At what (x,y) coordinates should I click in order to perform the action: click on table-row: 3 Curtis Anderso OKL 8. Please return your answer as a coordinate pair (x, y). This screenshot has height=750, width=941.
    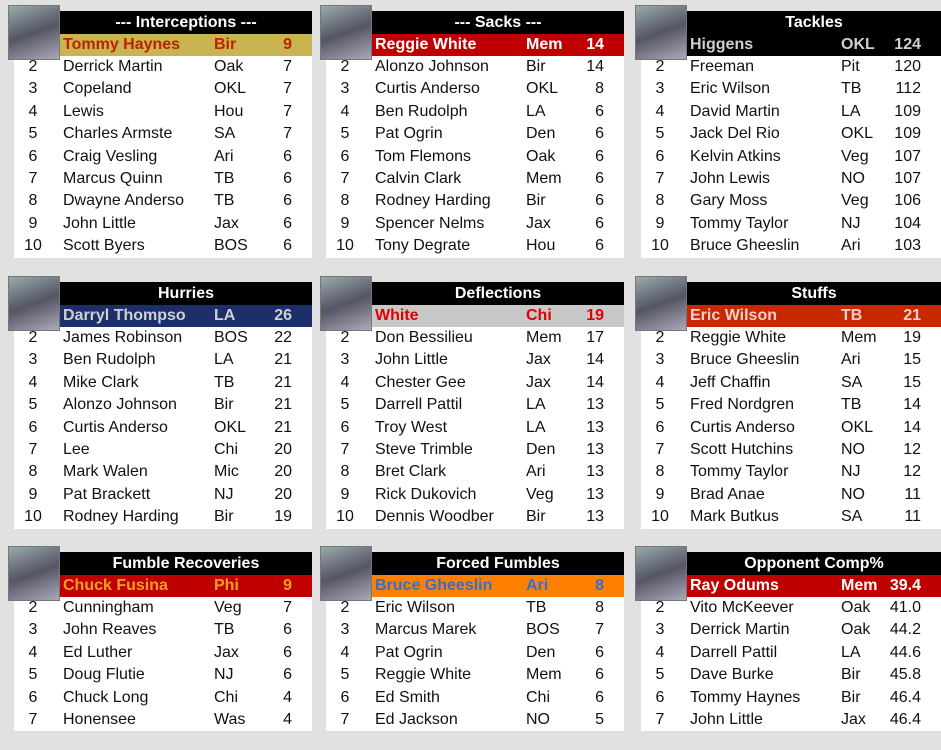
    Looking at the image, I should click on (475, 89).